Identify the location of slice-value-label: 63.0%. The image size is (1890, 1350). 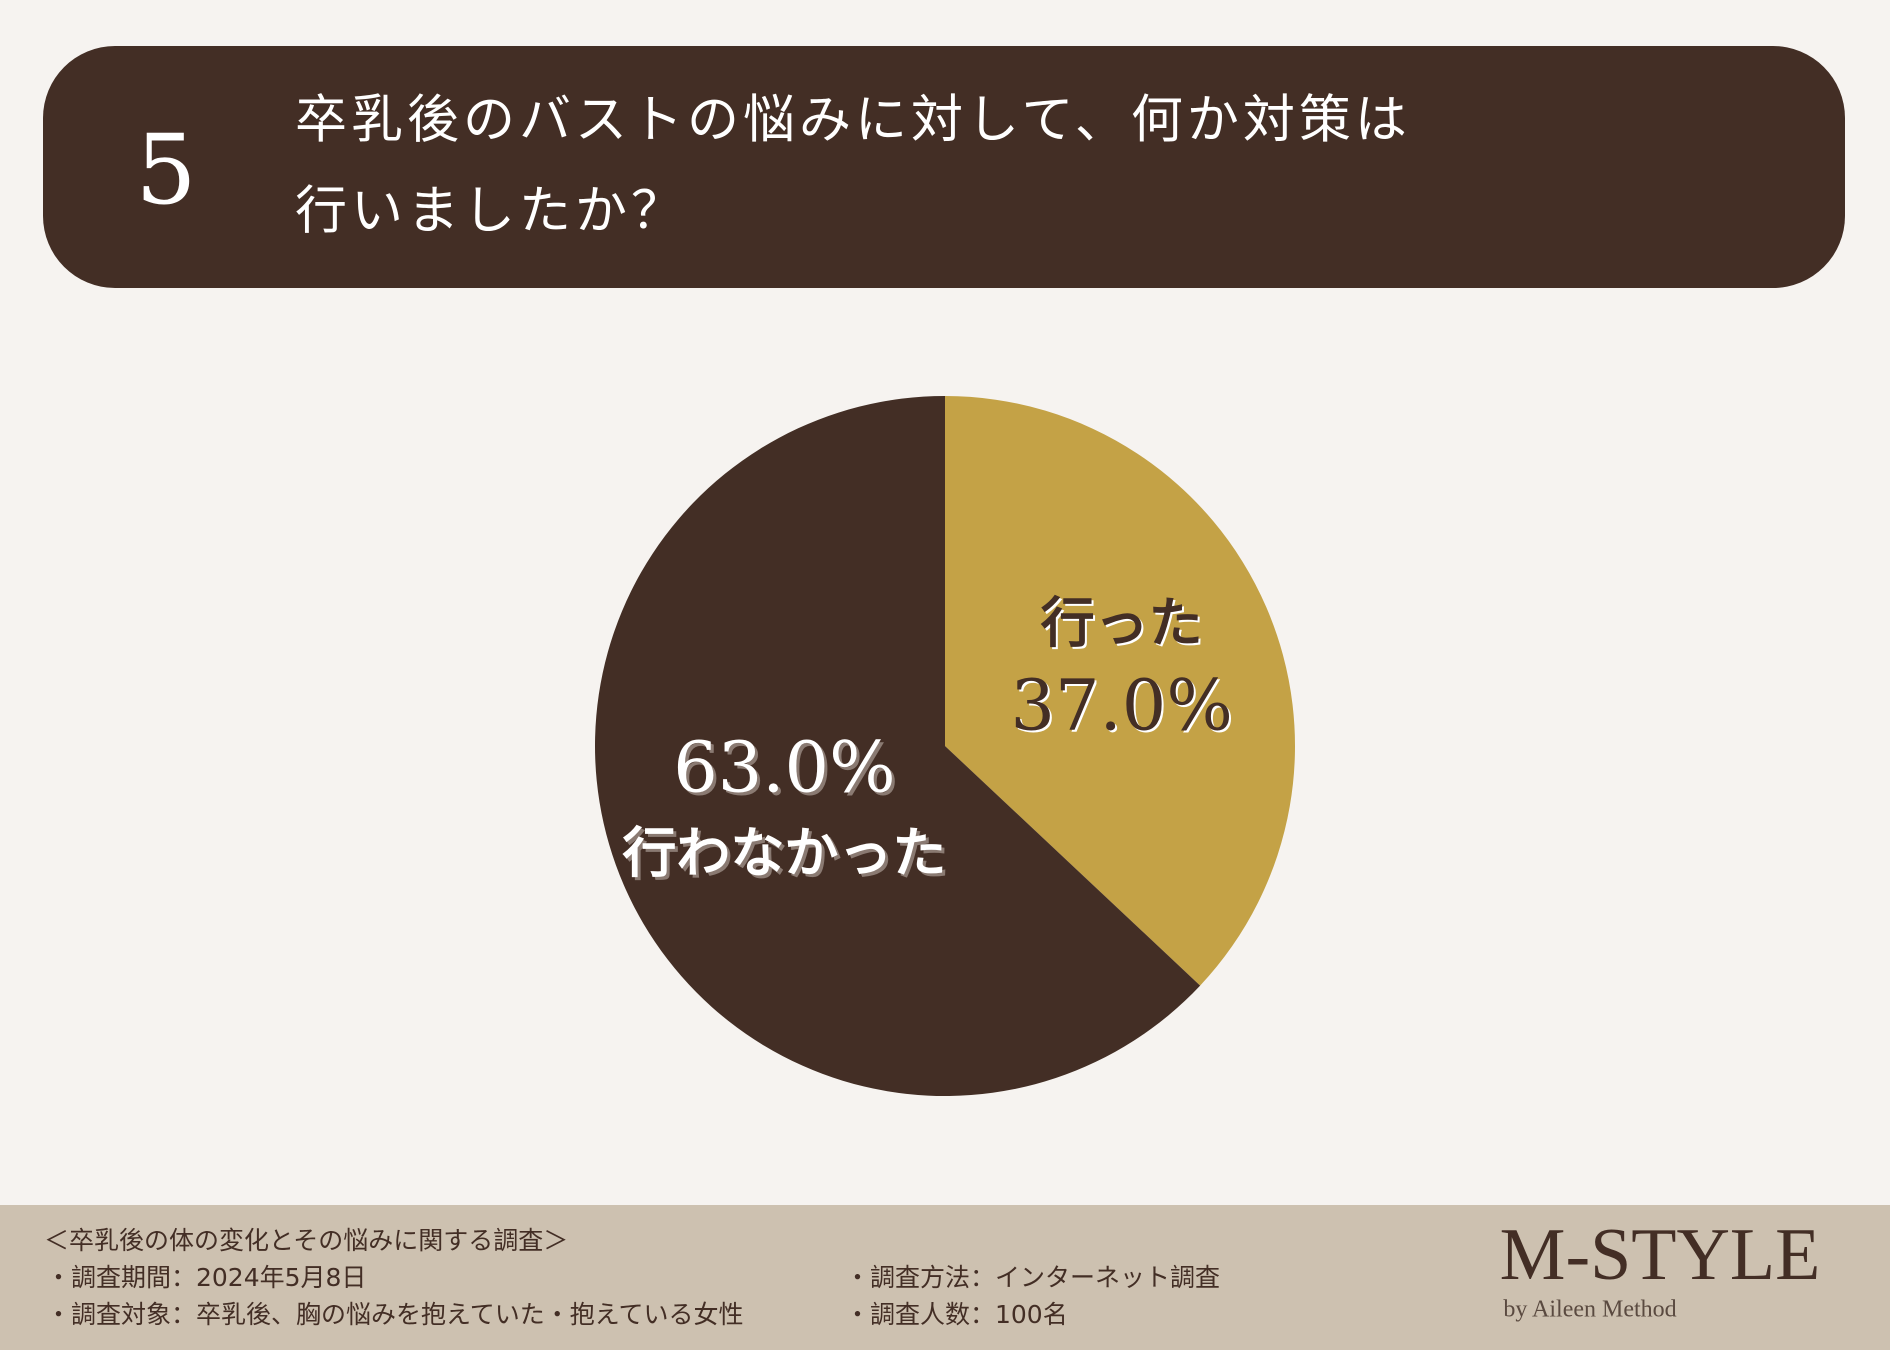
(784, 768).